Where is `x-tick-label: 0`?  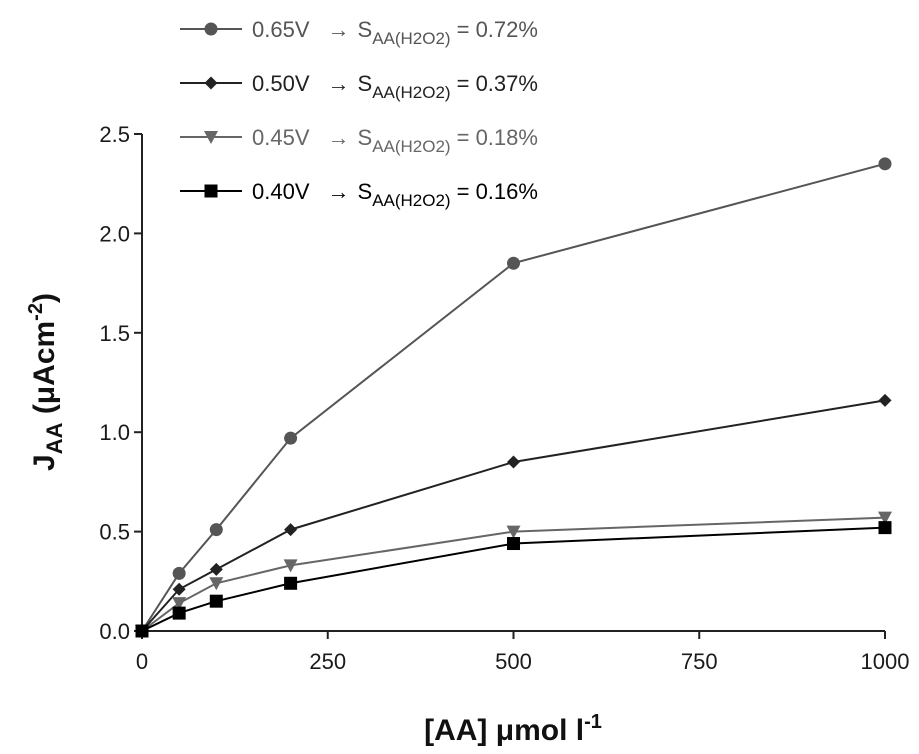 x-tick-label: 0 is located at coordinates (142, 661).